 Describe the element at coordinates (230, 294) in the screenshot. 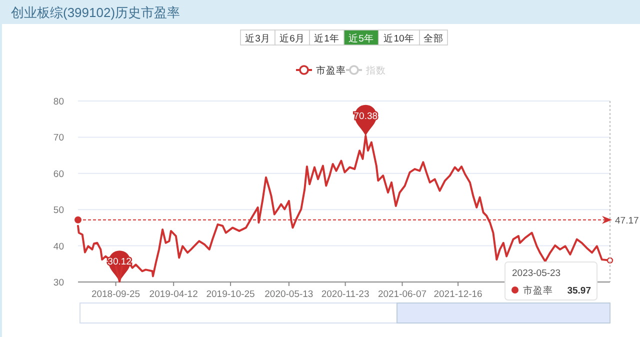

I see `x-tick-label: 2019-10-25` at that location.